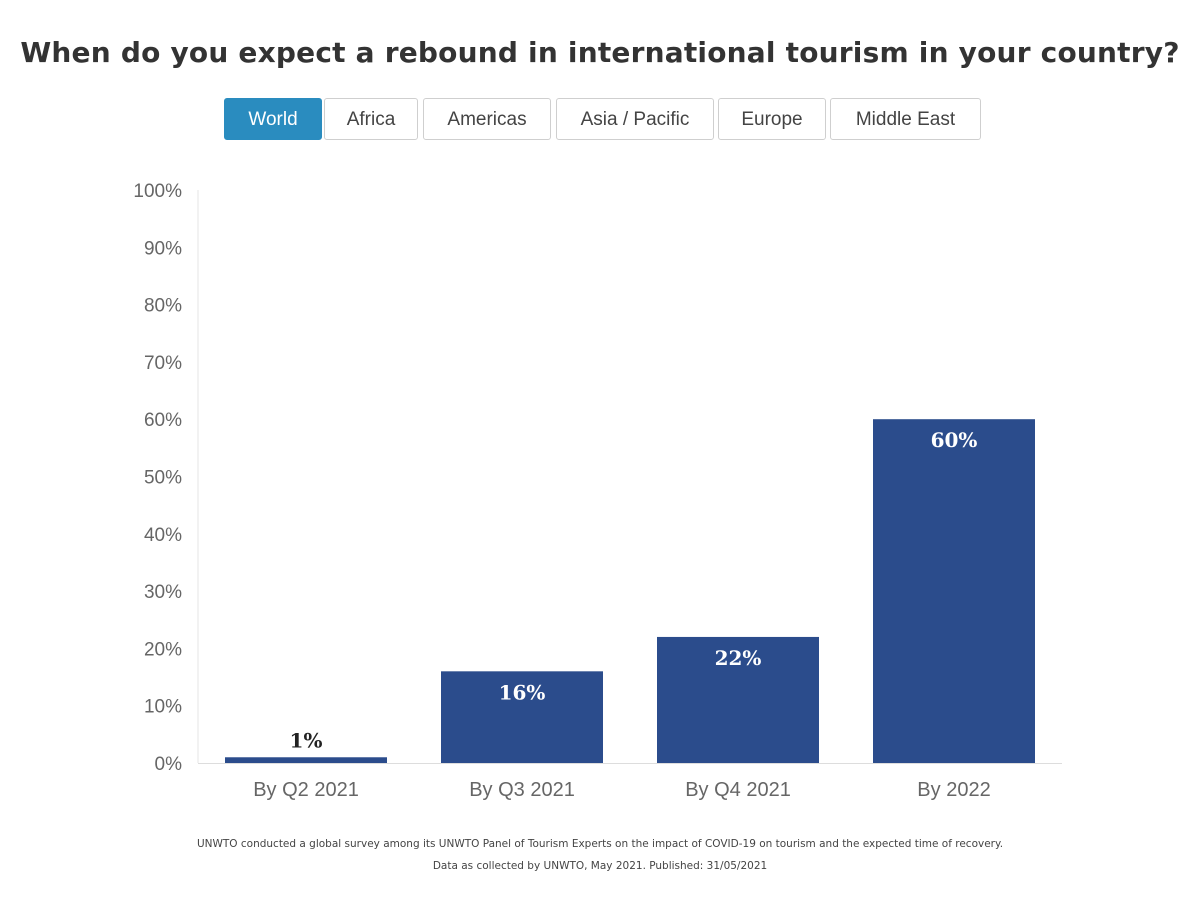  What do you see at coordinates (163, 248) in the screenshot?
I see `y-tick-label: 90%` at bounding box center [163, 248].